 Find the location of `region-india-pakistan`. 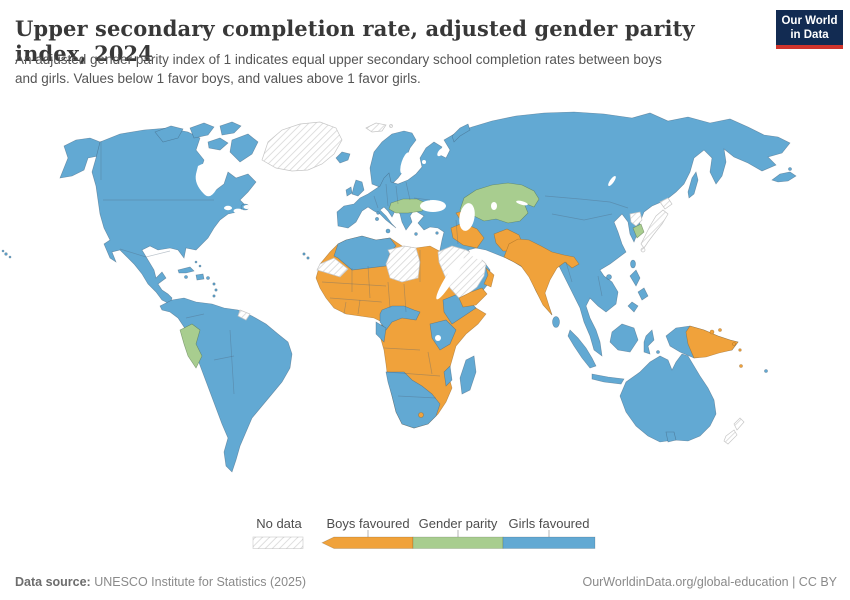

region-india-pakistan is located at coordinates (541, 277).